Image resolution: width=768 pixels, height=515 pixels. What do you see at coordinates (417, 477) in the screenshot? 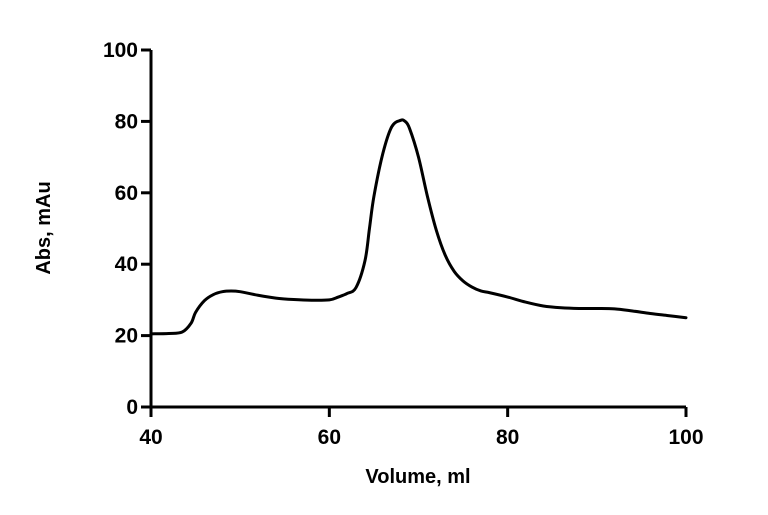
I see `x-axis-label: Volume, ml` at bounding box center [417, 477].